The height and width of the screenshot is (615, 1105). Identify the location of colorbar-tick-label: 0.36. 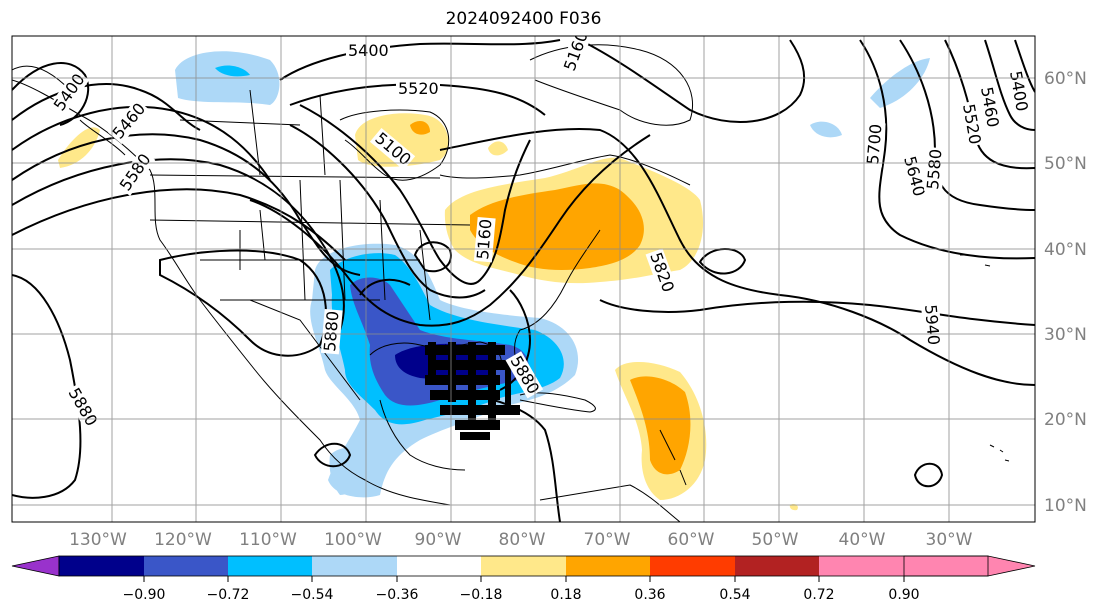
(649, 595).